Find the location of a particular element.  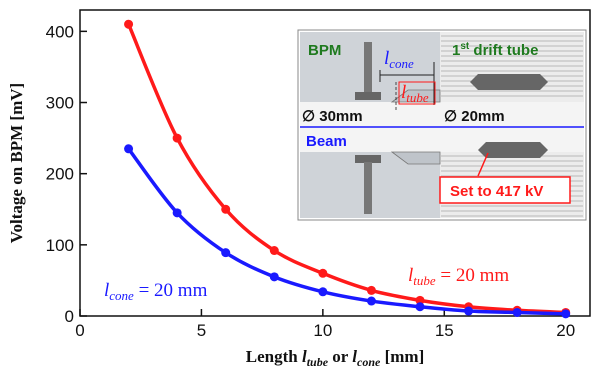

x-tick-label: 15 is located at coordinates (444, 330).